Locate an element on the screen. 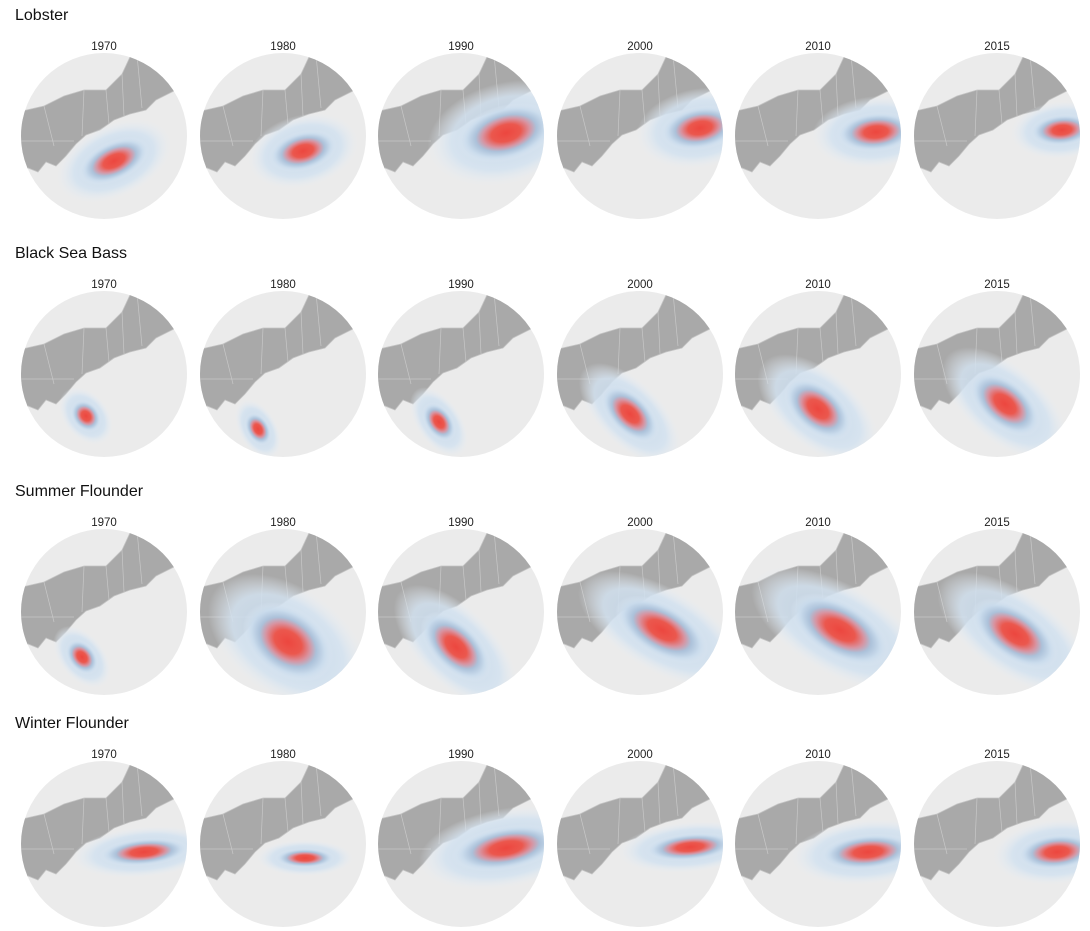 Image resolution: width=1090 pixels, height=931 pixels. panel-title: Winter Flounder is located at coordinates (72, 723).